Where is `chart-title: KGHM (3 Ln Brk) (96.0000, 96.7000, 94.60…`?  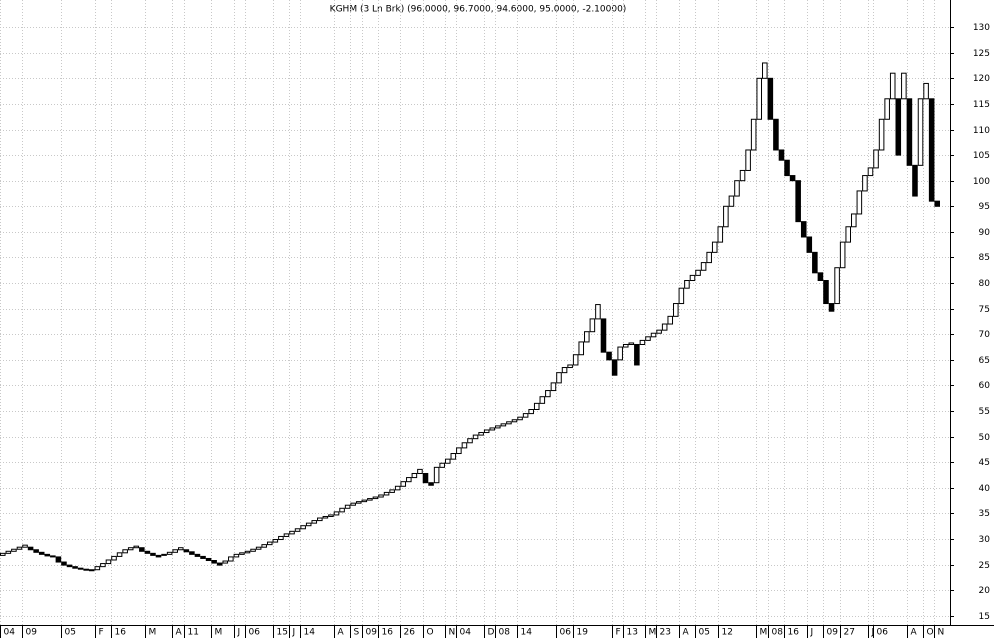 chart-title: KGHM (3 Ln Brk) (96.0000, 96.7000, 94.60… is located at coordinates (478, 10).